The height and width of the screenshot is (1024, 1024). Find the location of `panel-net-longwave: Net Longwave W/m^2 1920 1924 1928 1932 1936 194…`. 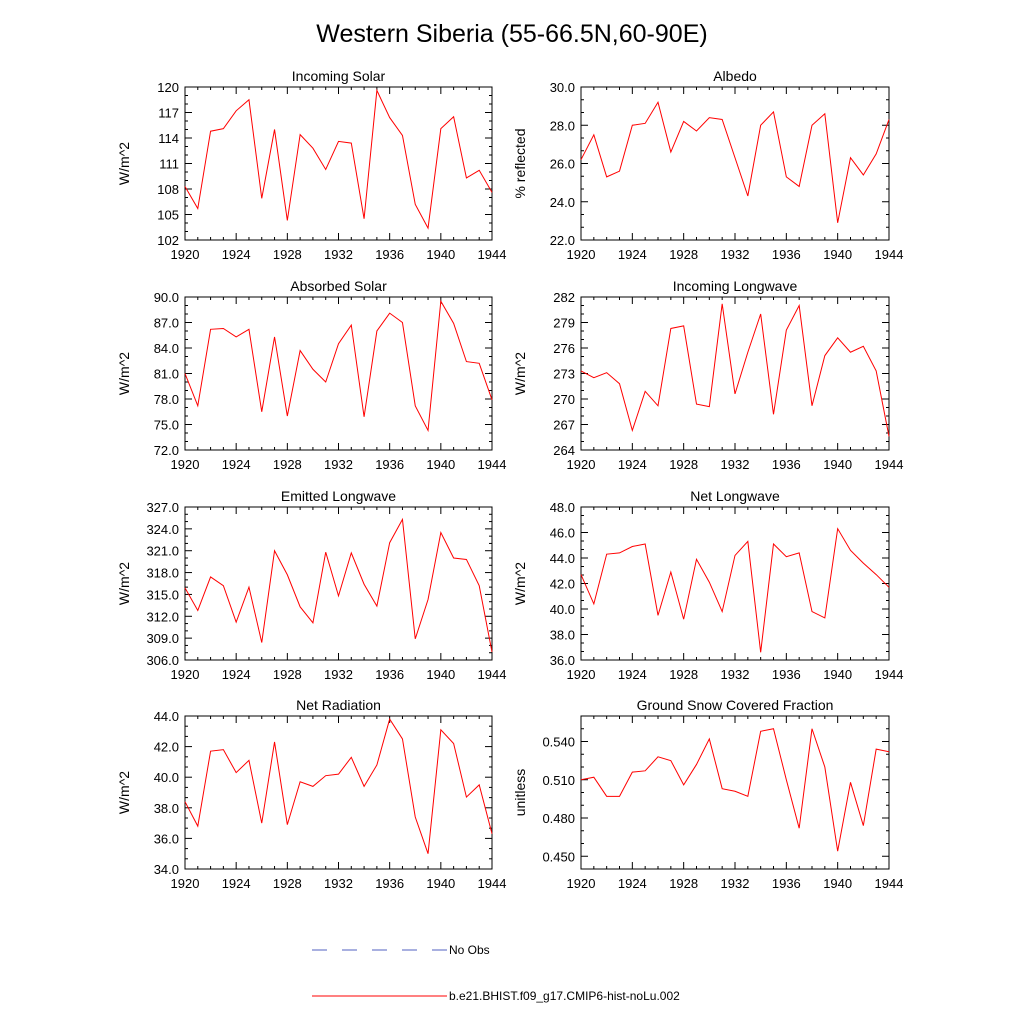

panel-net-longwave: Net Longwave W/m^2 1920 1924 1928 1932 1936 194… is located at coordinates (707, 585).